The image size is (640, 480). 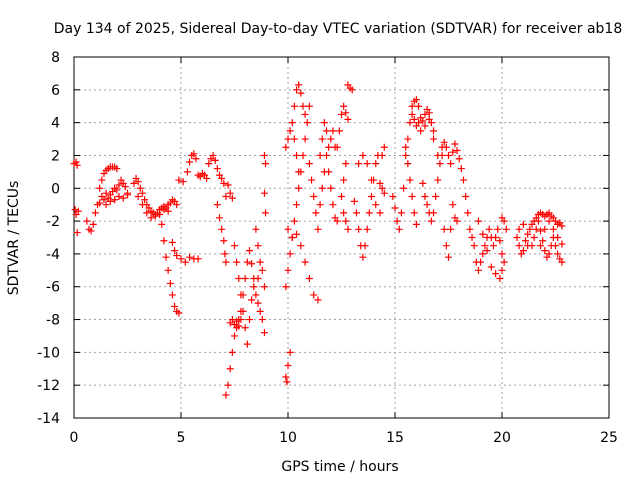 What do you see at coordinates (609, 438) in the screenshot?
I see `x-tick-label: 25` at bounding box center [609, 438].